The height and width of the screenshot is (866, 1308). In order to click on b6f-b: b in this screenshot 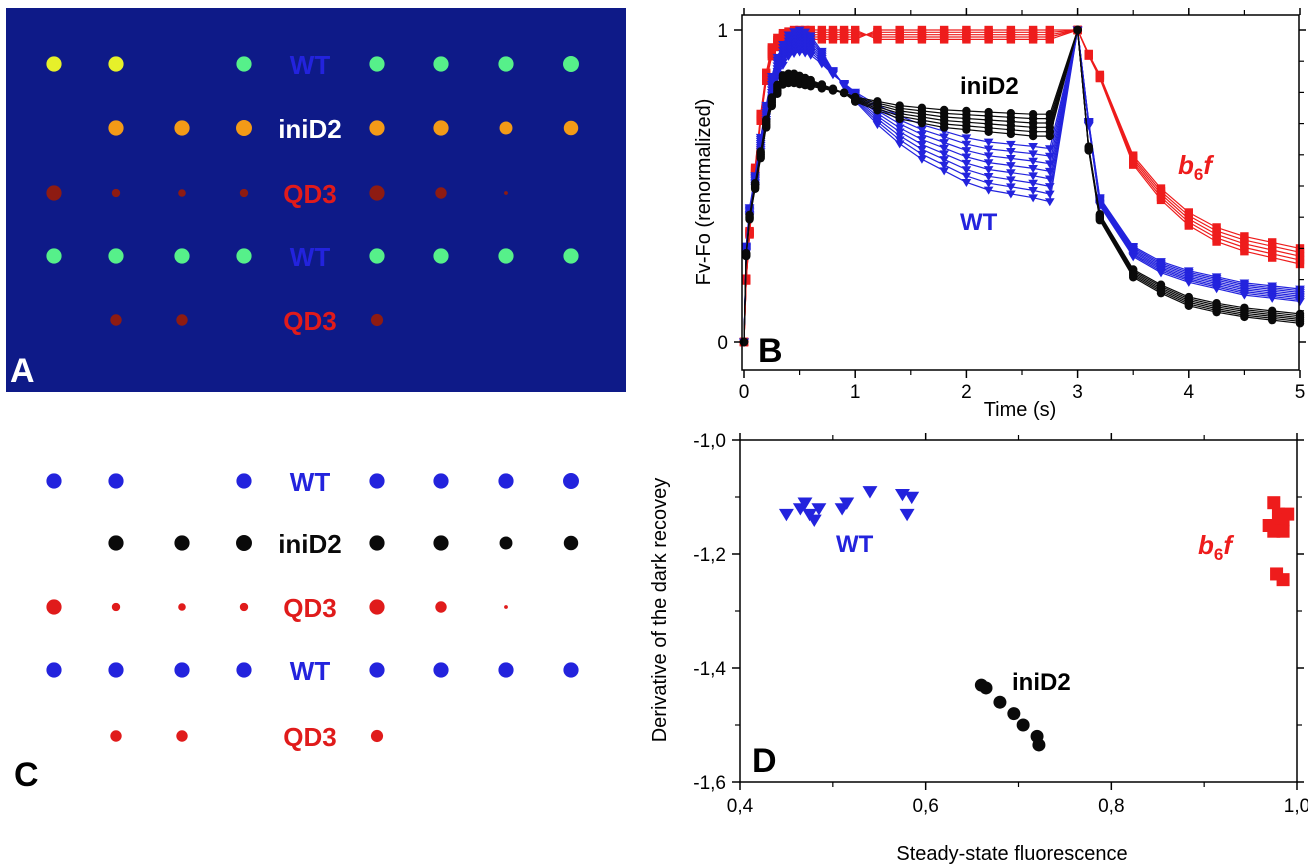, I will do `click(1186, 165)`.